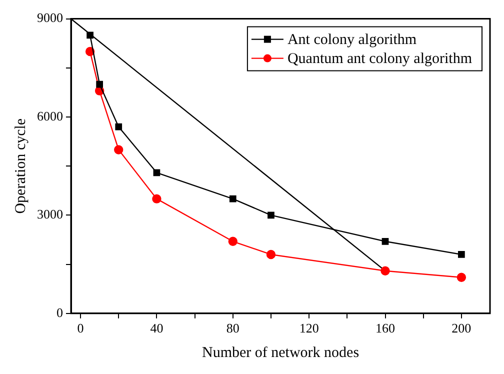 The width and height of the screenshot is (504, 374). Describe the element at coordinates (50, 18) in the screenshot. I see `y-tick-label: 9000` at that location.